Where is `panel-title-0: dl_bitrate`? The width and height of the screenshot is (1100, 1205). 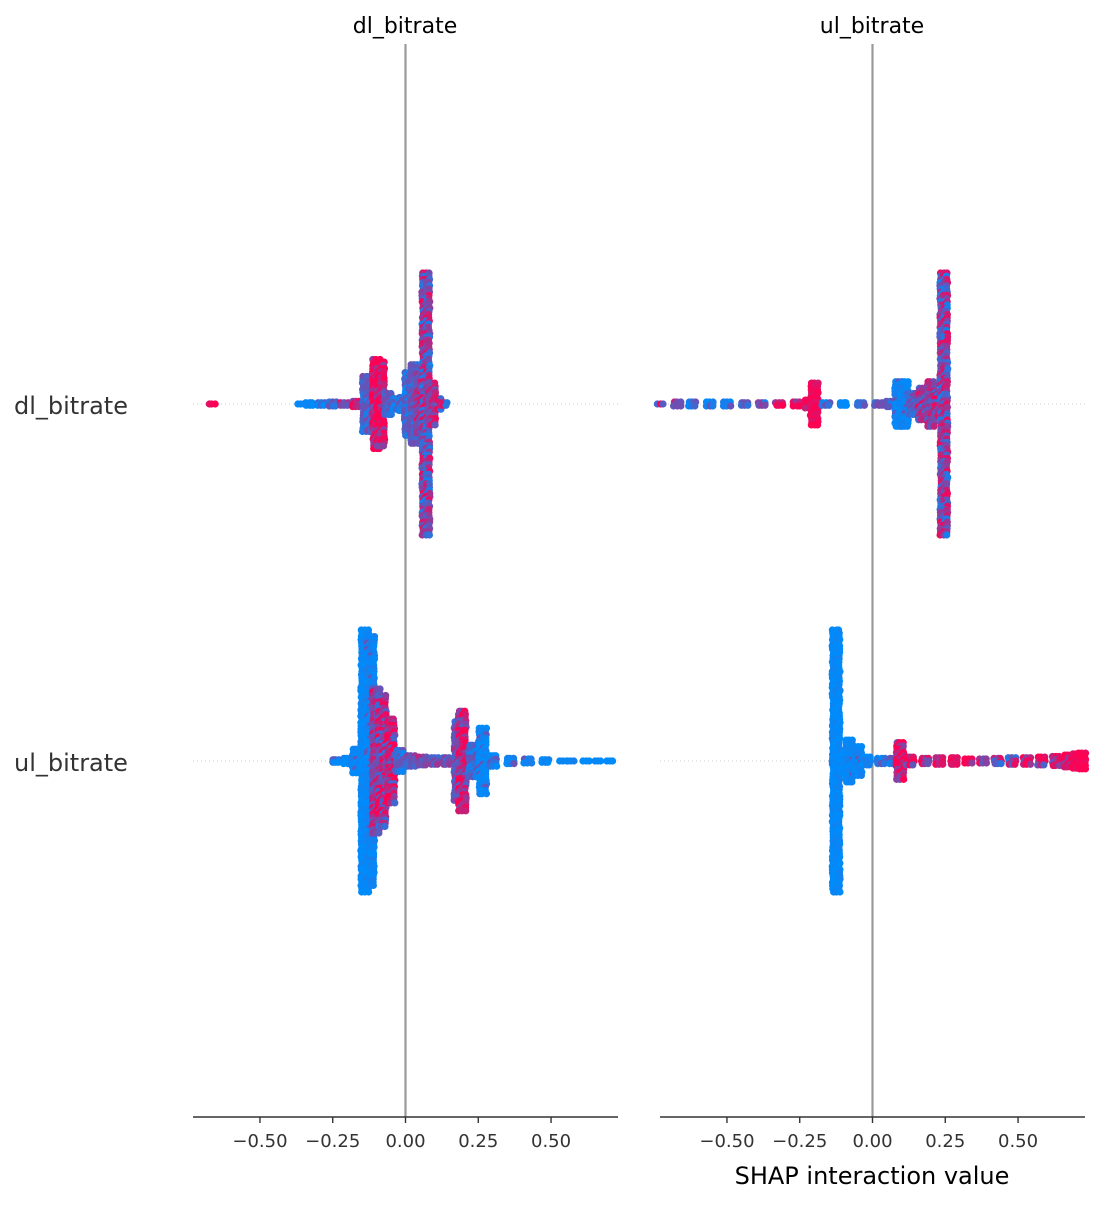 panel-title-0: dl_bitrate is located at coordinates (405, 26).